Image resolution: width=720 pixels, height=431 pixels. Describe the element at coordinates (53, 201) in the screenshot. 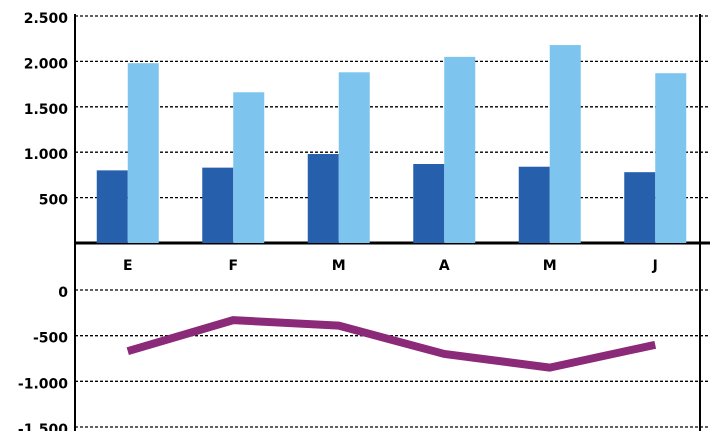

I see `y-tick-label: 500` at that location.